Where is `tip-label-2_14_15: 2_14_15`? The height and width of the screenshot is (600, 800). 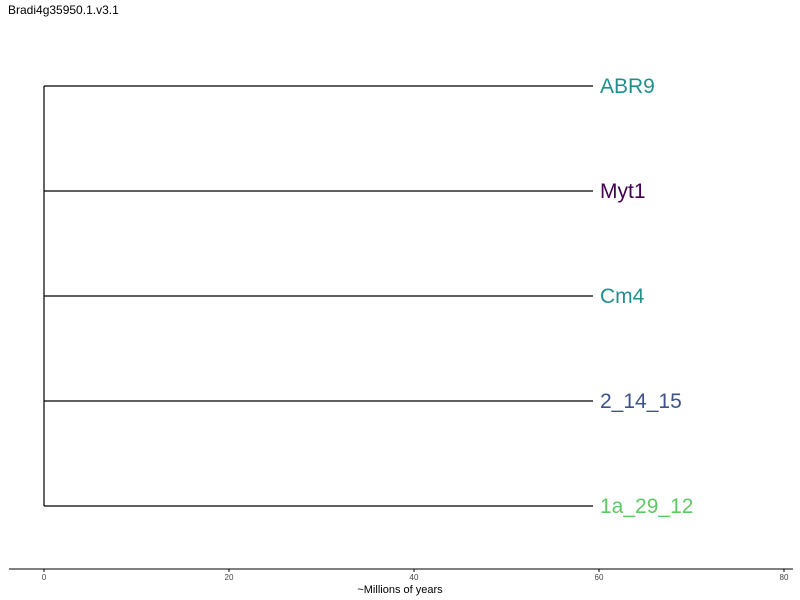 tip-label-2_14_15: 2_14_15 is located at coordinates (641, 401).